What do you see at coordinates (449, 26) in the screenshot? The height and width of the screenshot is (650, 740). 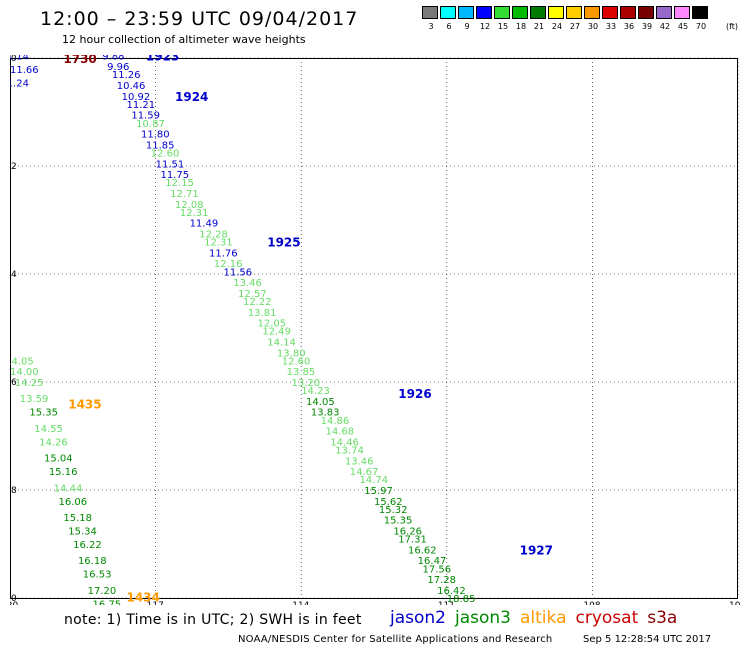 I see `colorbar-label: 6` at bounding box center [449, 26].